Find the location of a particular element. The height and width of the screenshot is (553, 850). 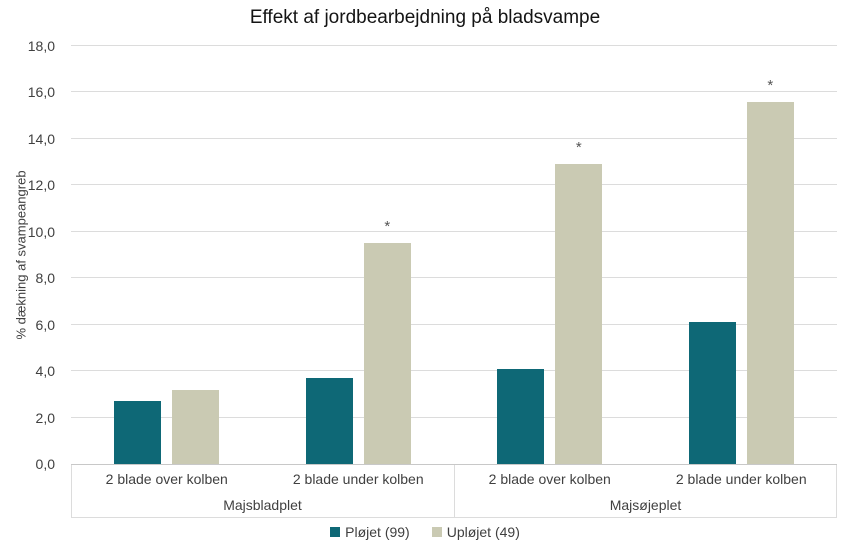

category-label-1-1: 2 blade under kolben is located at coordinates (741, 479).